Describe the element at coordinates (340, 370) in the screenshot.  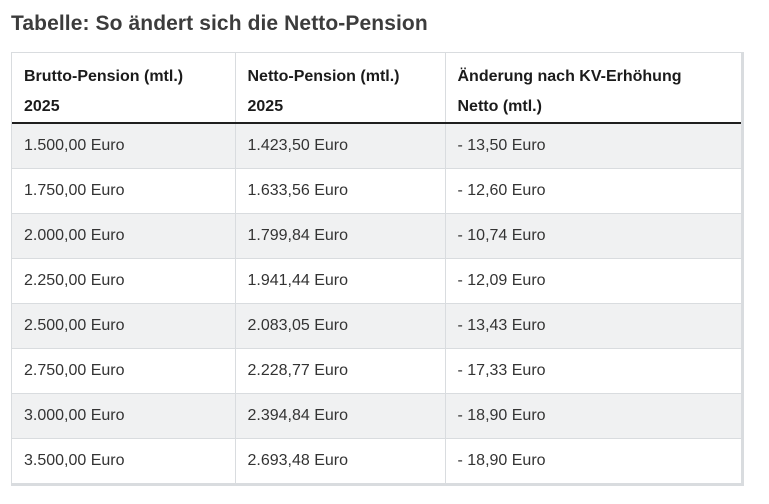
I see `table-cell: 2.228,77 Euro` at that location.